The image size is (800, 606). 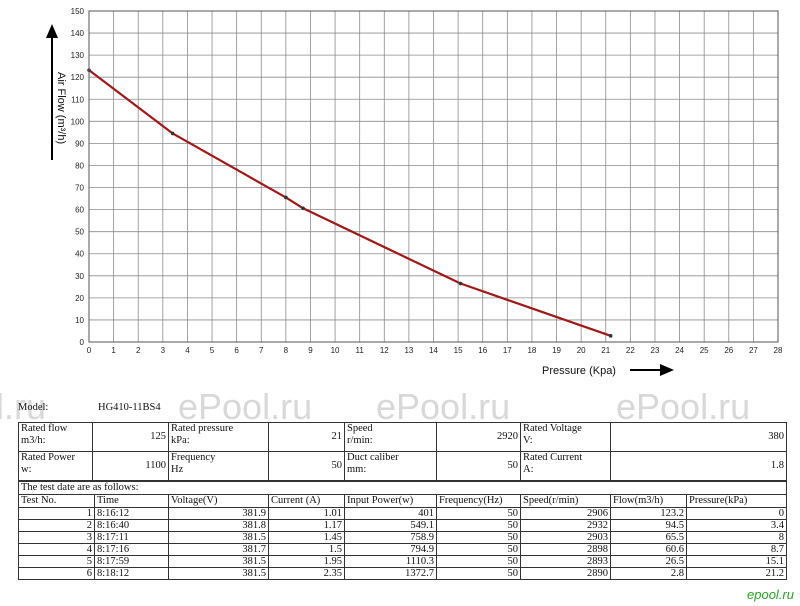 What do you see at coordinates (77, 99) in the screenshot?
I see `y-tick-label: 110` at bounding box center [77, 99].